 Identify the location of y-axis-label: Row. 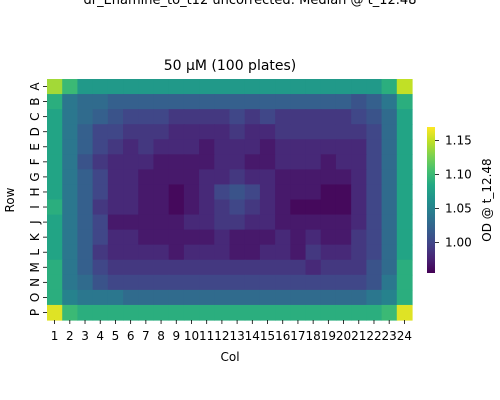
(10, 199).